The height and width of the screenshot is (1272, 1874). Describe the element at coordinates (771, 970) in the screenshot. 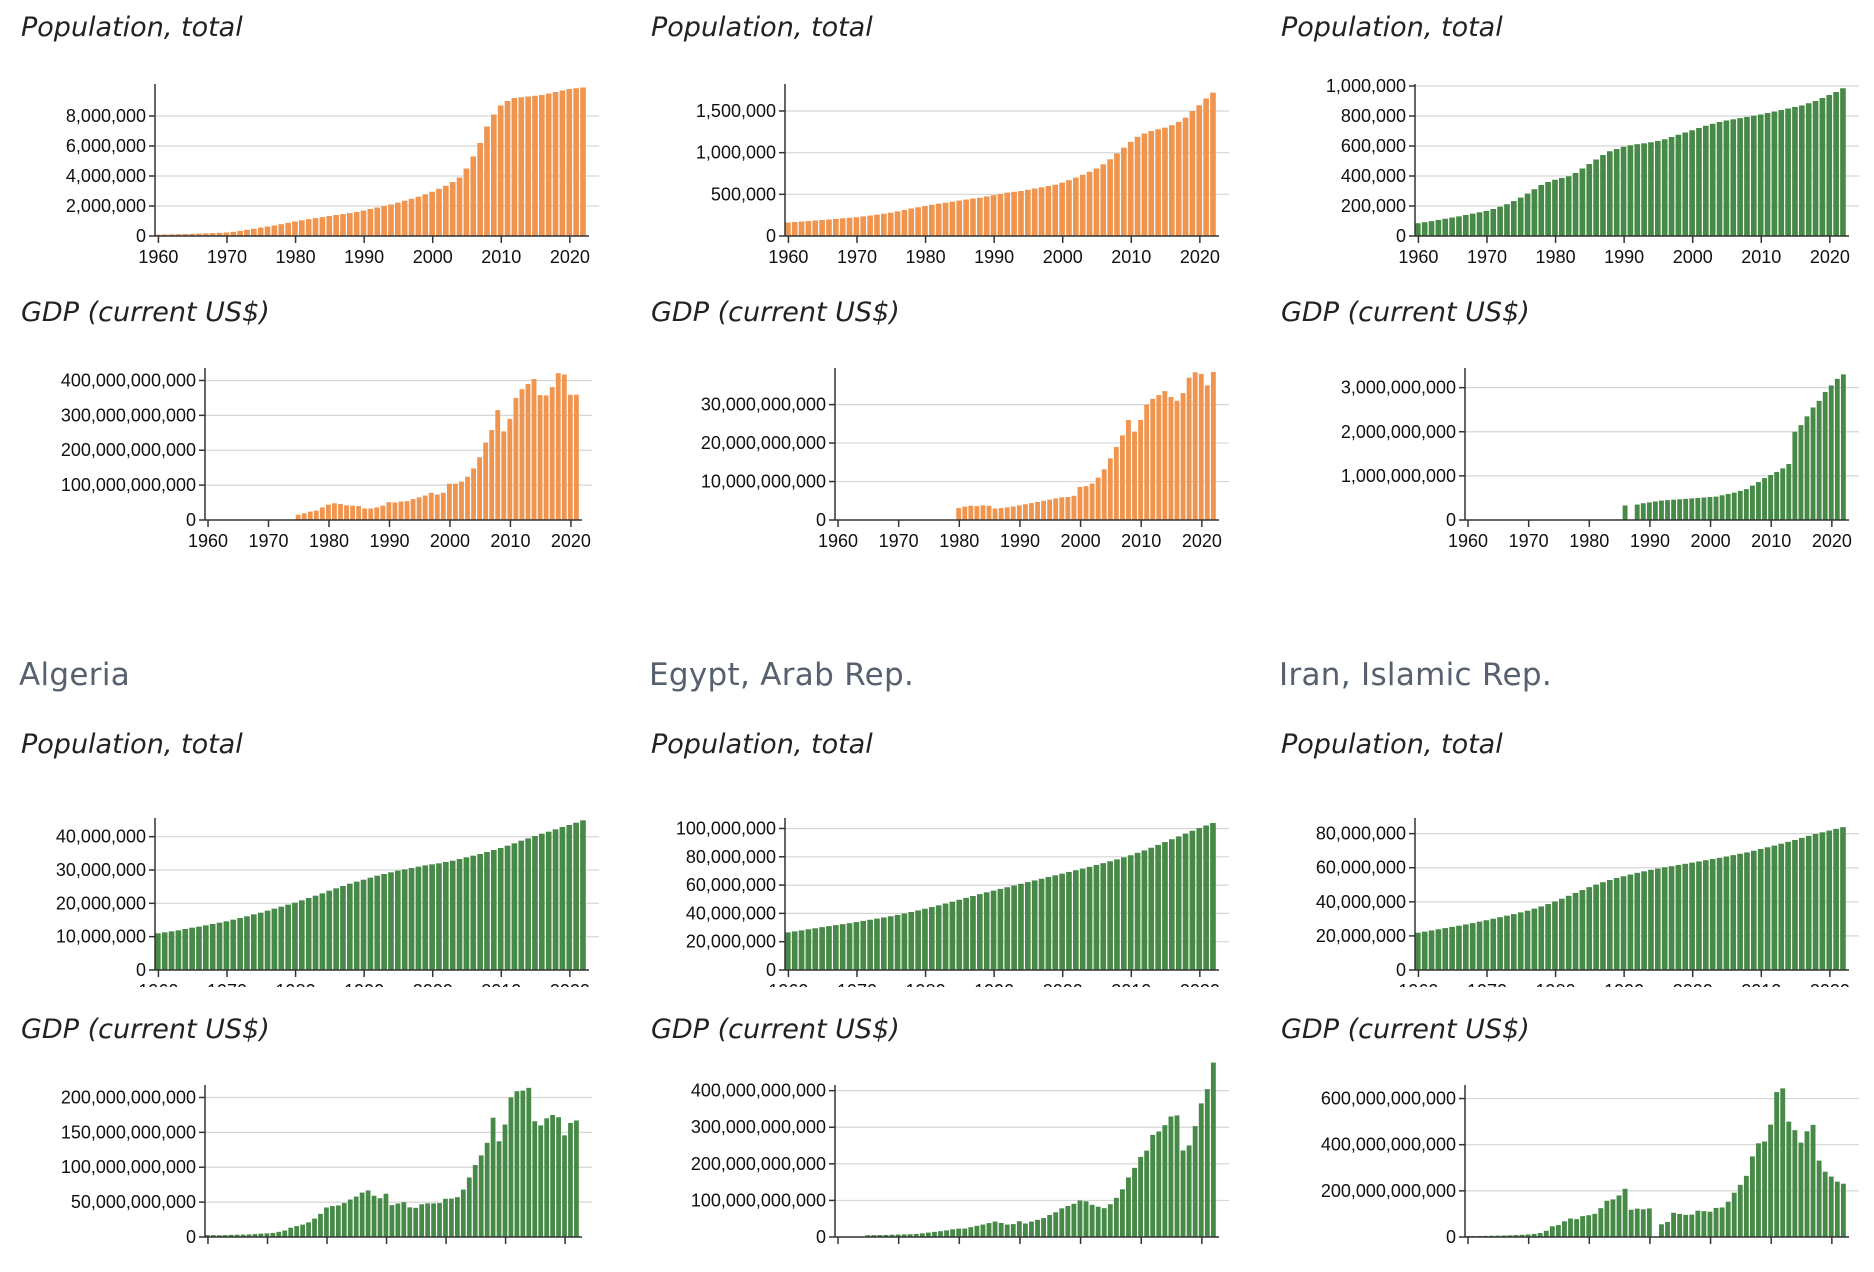

I see `y-tick-label: 0` at that location.